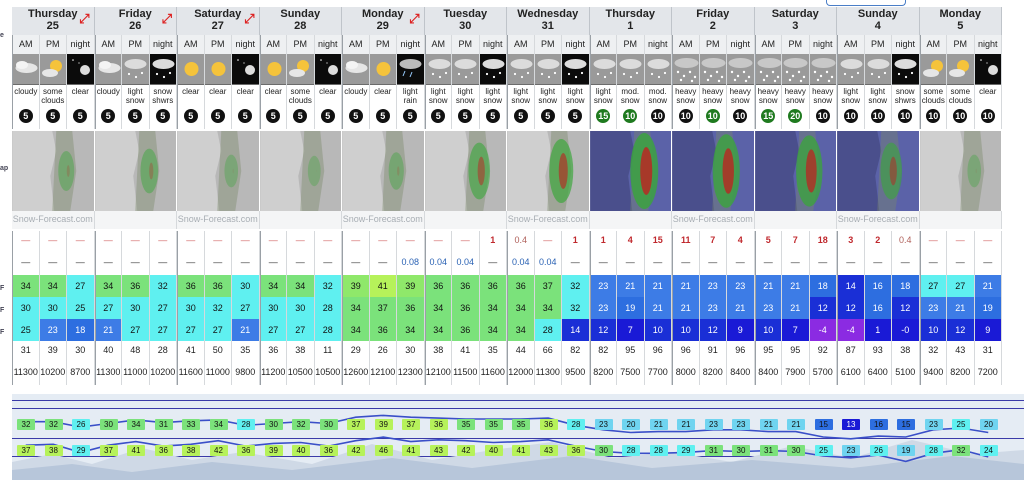  I want to click on freezing-level-row-cell: 8700, so click(81, 374).